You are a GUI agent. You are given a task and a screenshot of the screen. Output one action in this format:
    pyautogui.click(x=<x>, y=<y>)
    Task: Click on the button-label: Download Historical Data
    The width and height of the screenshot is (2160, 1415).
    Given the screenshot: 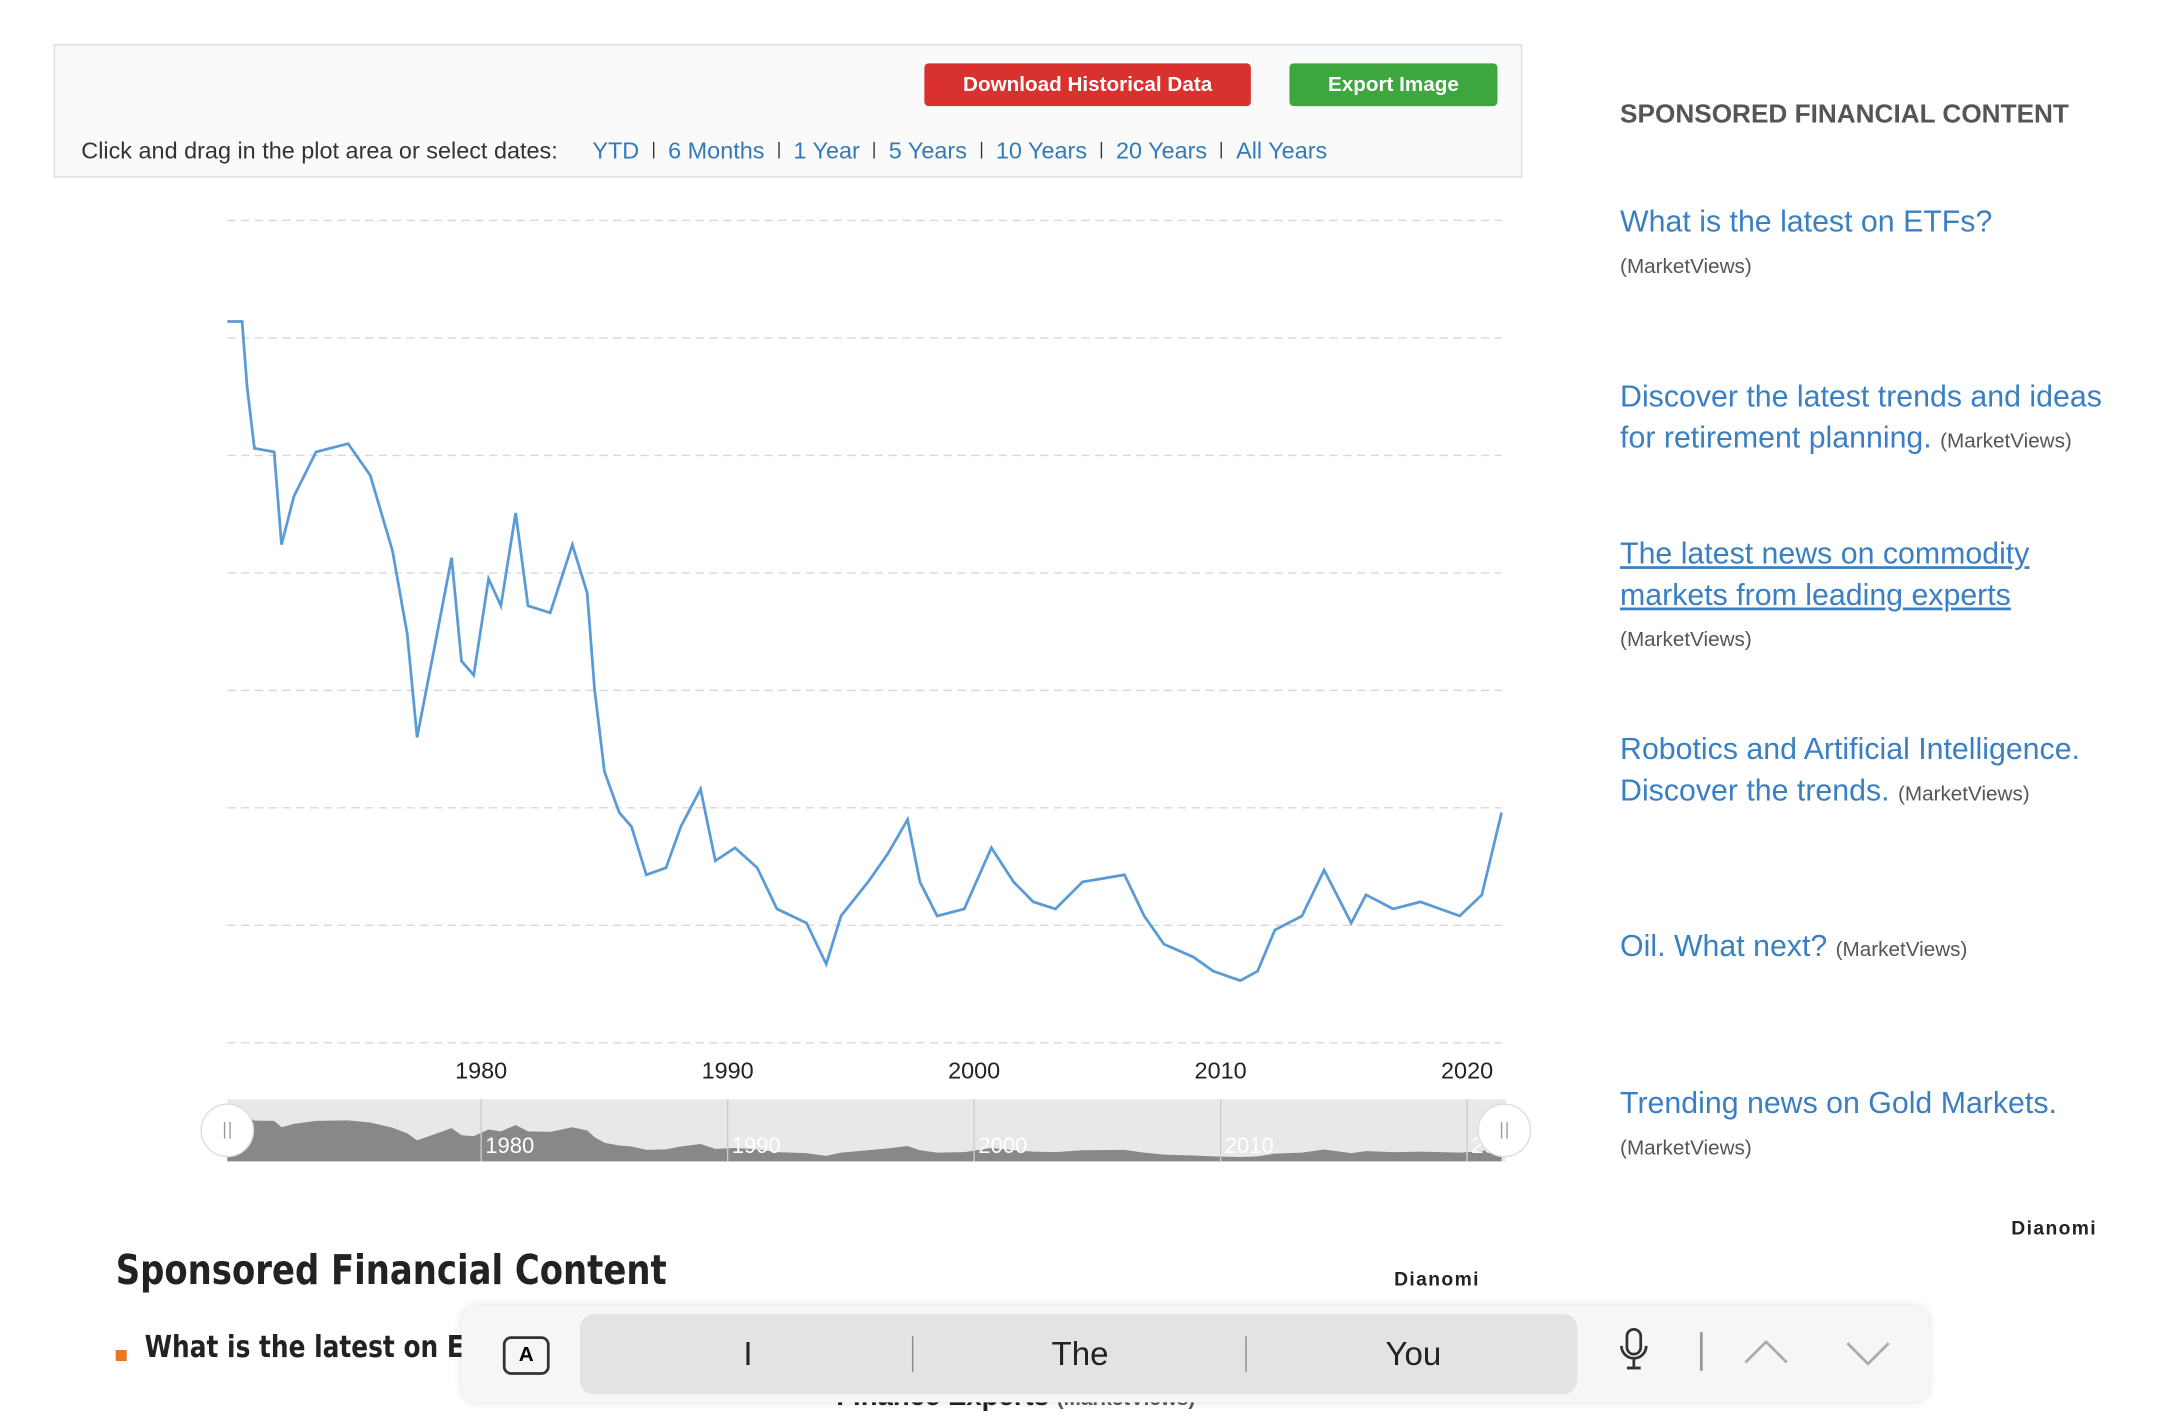 What is the action you would take?
    pyautogui.click(x=1088, y=85)
    